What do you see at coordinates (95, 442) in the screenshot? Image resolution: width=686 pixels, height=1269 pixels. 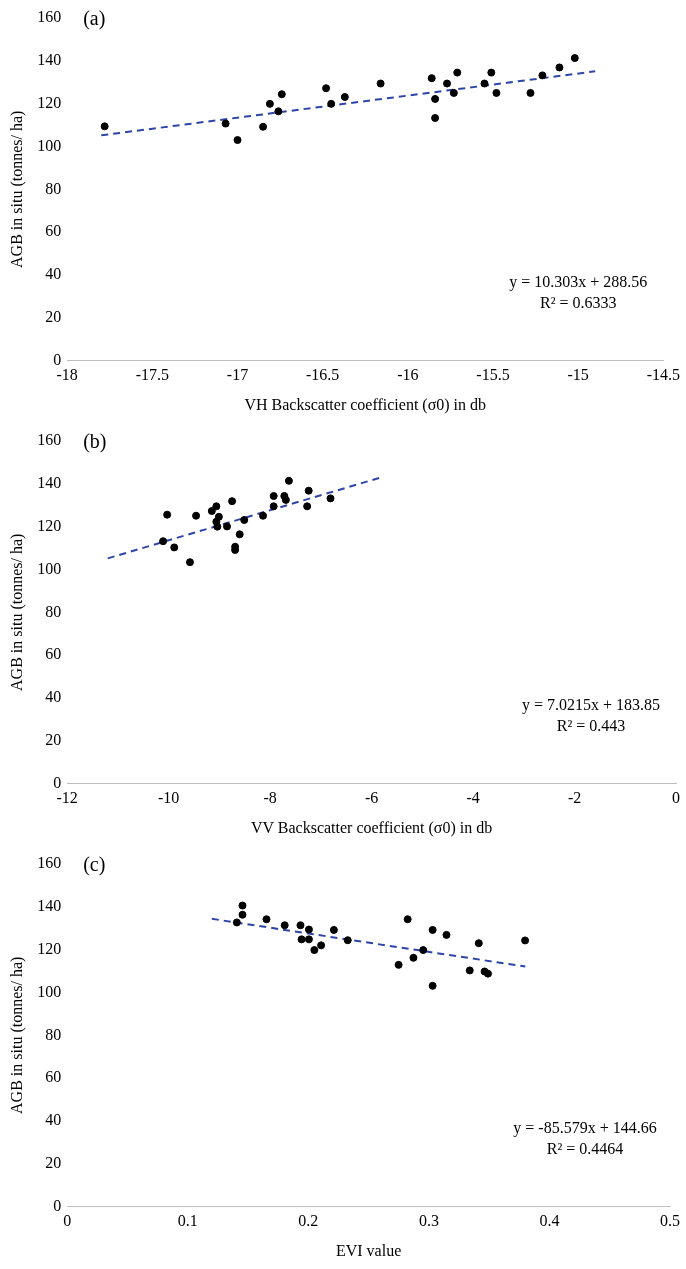 I see `chart-title: (b)` at bounding box center [95, 442].